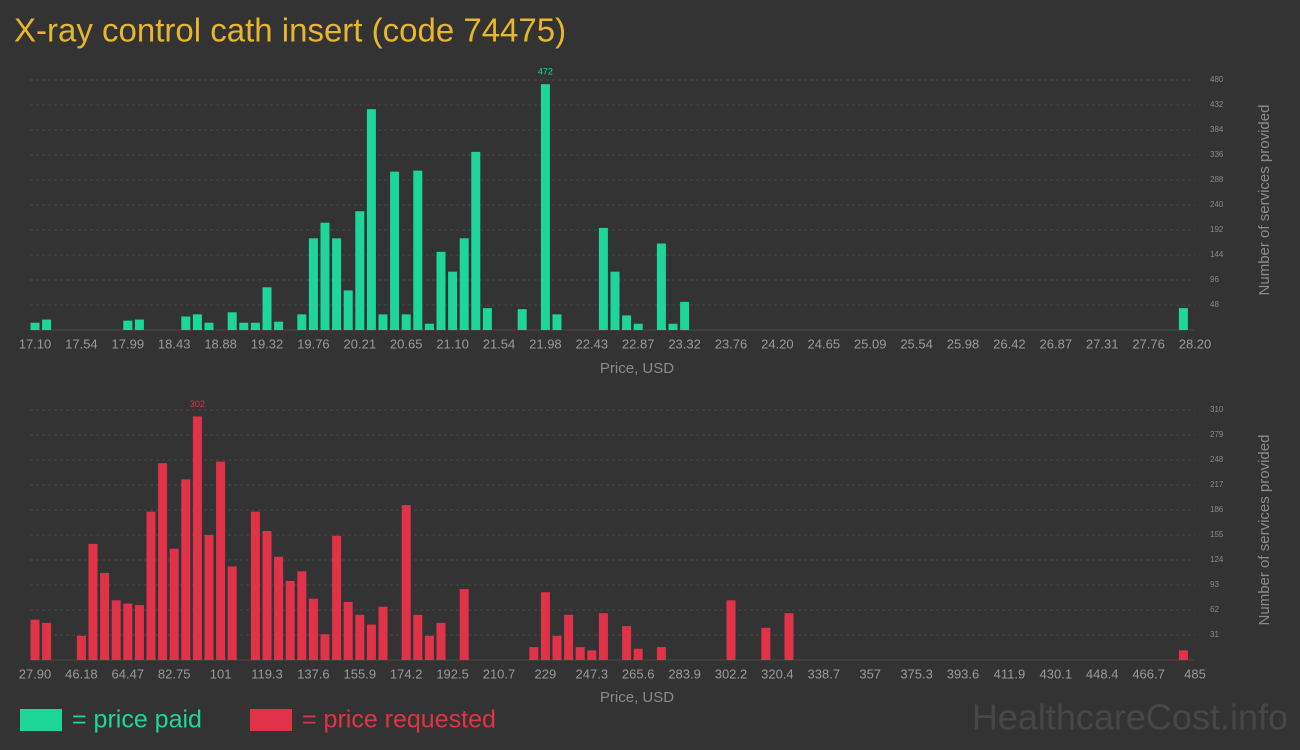 The image size is (1300, 750). What do you see at coordinates (290, 30) in the screenshot?
I see `page-title: X-ray control cath insert (code 74475)` at bounding box center [290, 30].